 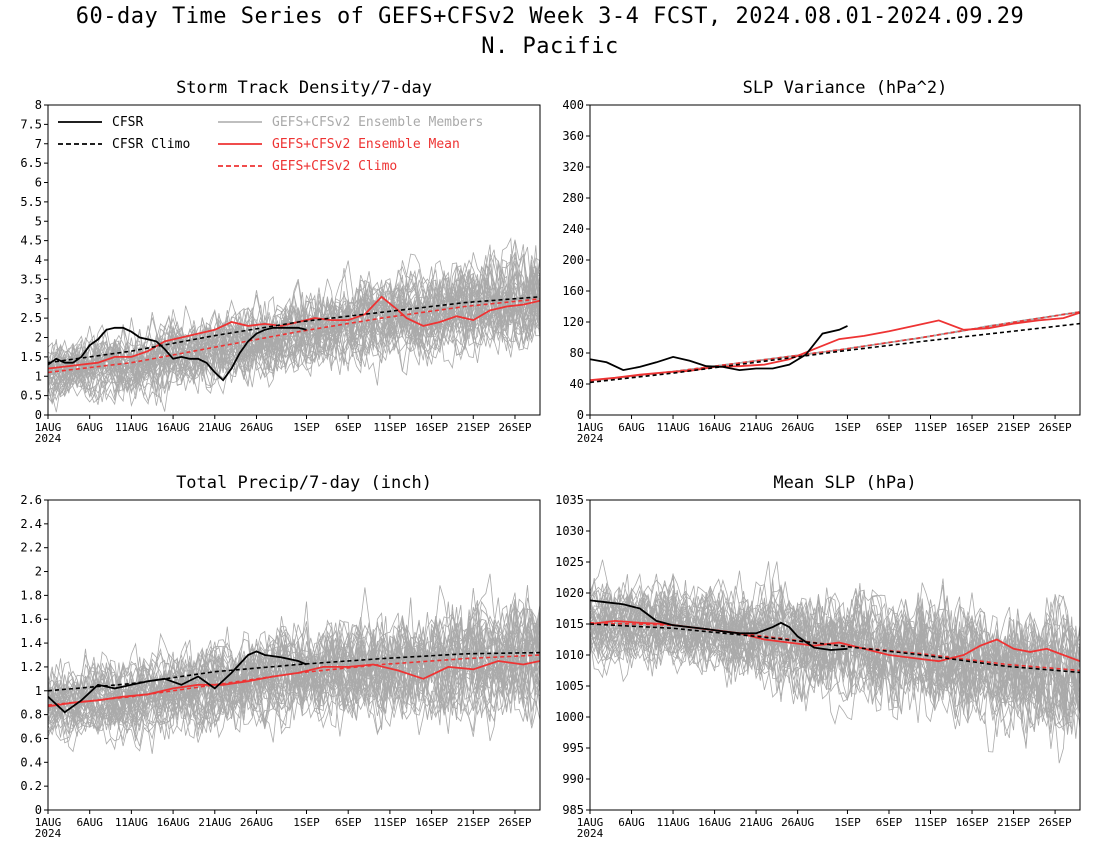 What do you see at coordinates (31, 500) in the screenshot?
I see `y-tick-label: 2.6` at bounding box center [31, 500].